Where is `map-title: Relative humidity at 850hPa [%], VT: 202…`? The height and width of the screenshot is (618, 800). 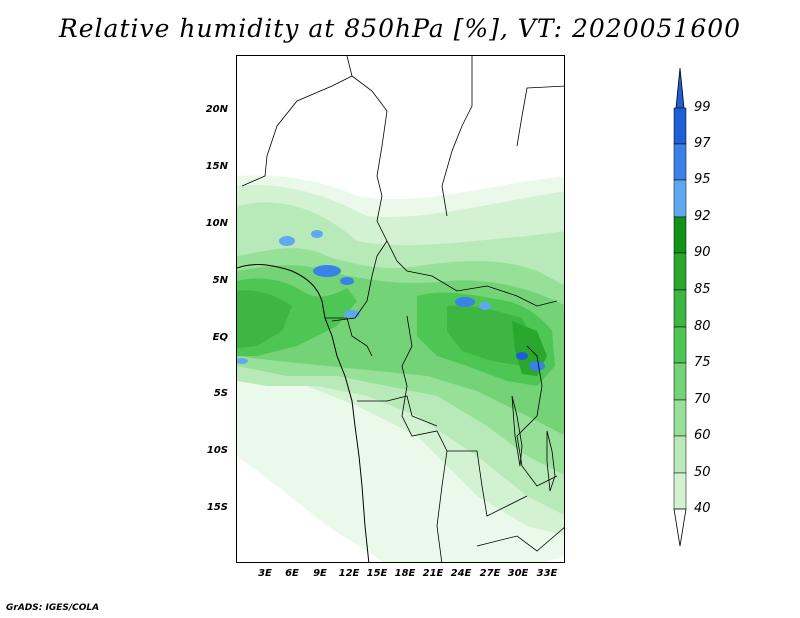 map-title: Relative humidity at 850hPa [%], VT: 202… is located at coordinates (400, 28).